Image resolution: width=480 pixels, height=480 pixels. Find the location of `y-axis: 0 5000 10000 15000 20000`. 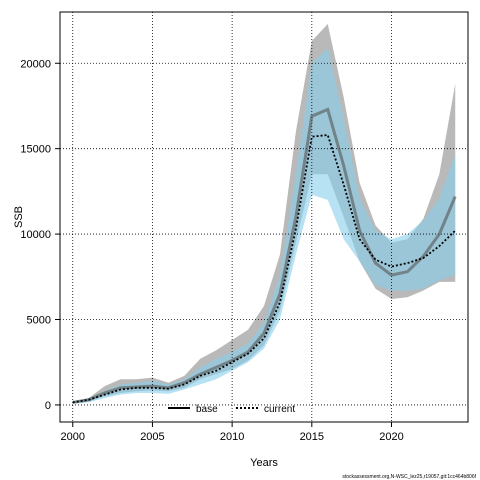

y-axis: 0 5000 10000 15000 20000 is located at coordinates (40, 235).